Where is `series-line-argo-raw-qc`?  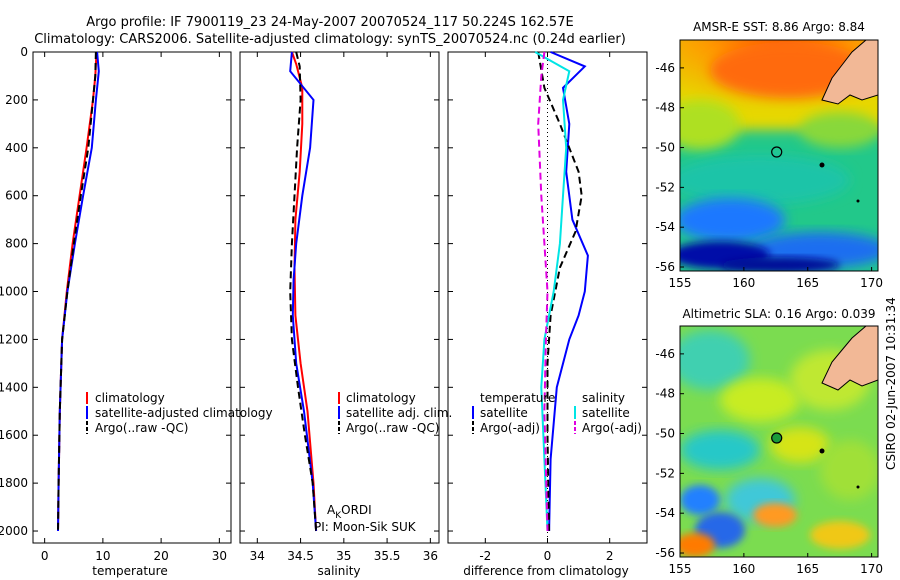
series-line-argo-raw-qc is located at coordinates (77, 291).